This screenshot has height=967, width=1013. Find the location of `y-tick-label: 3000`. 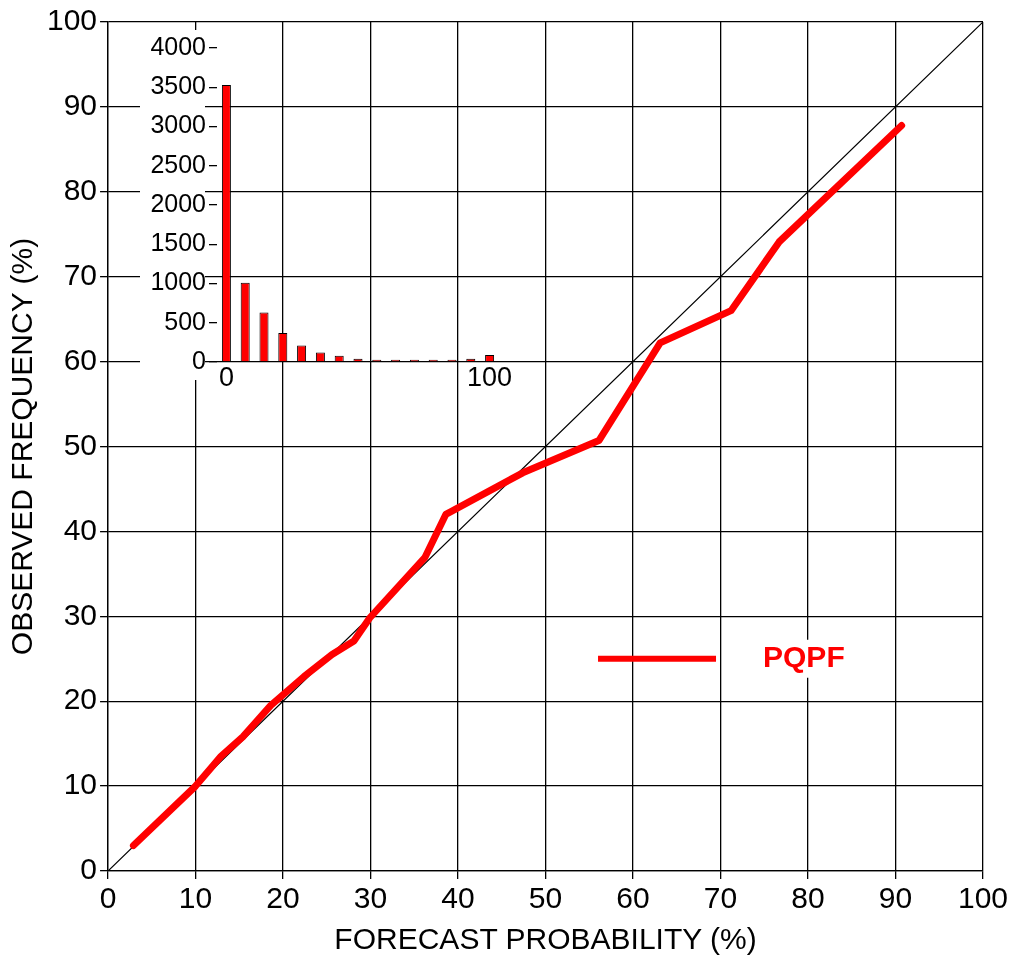

y-tick-label: 3000 is located at coordinates (178, 124).